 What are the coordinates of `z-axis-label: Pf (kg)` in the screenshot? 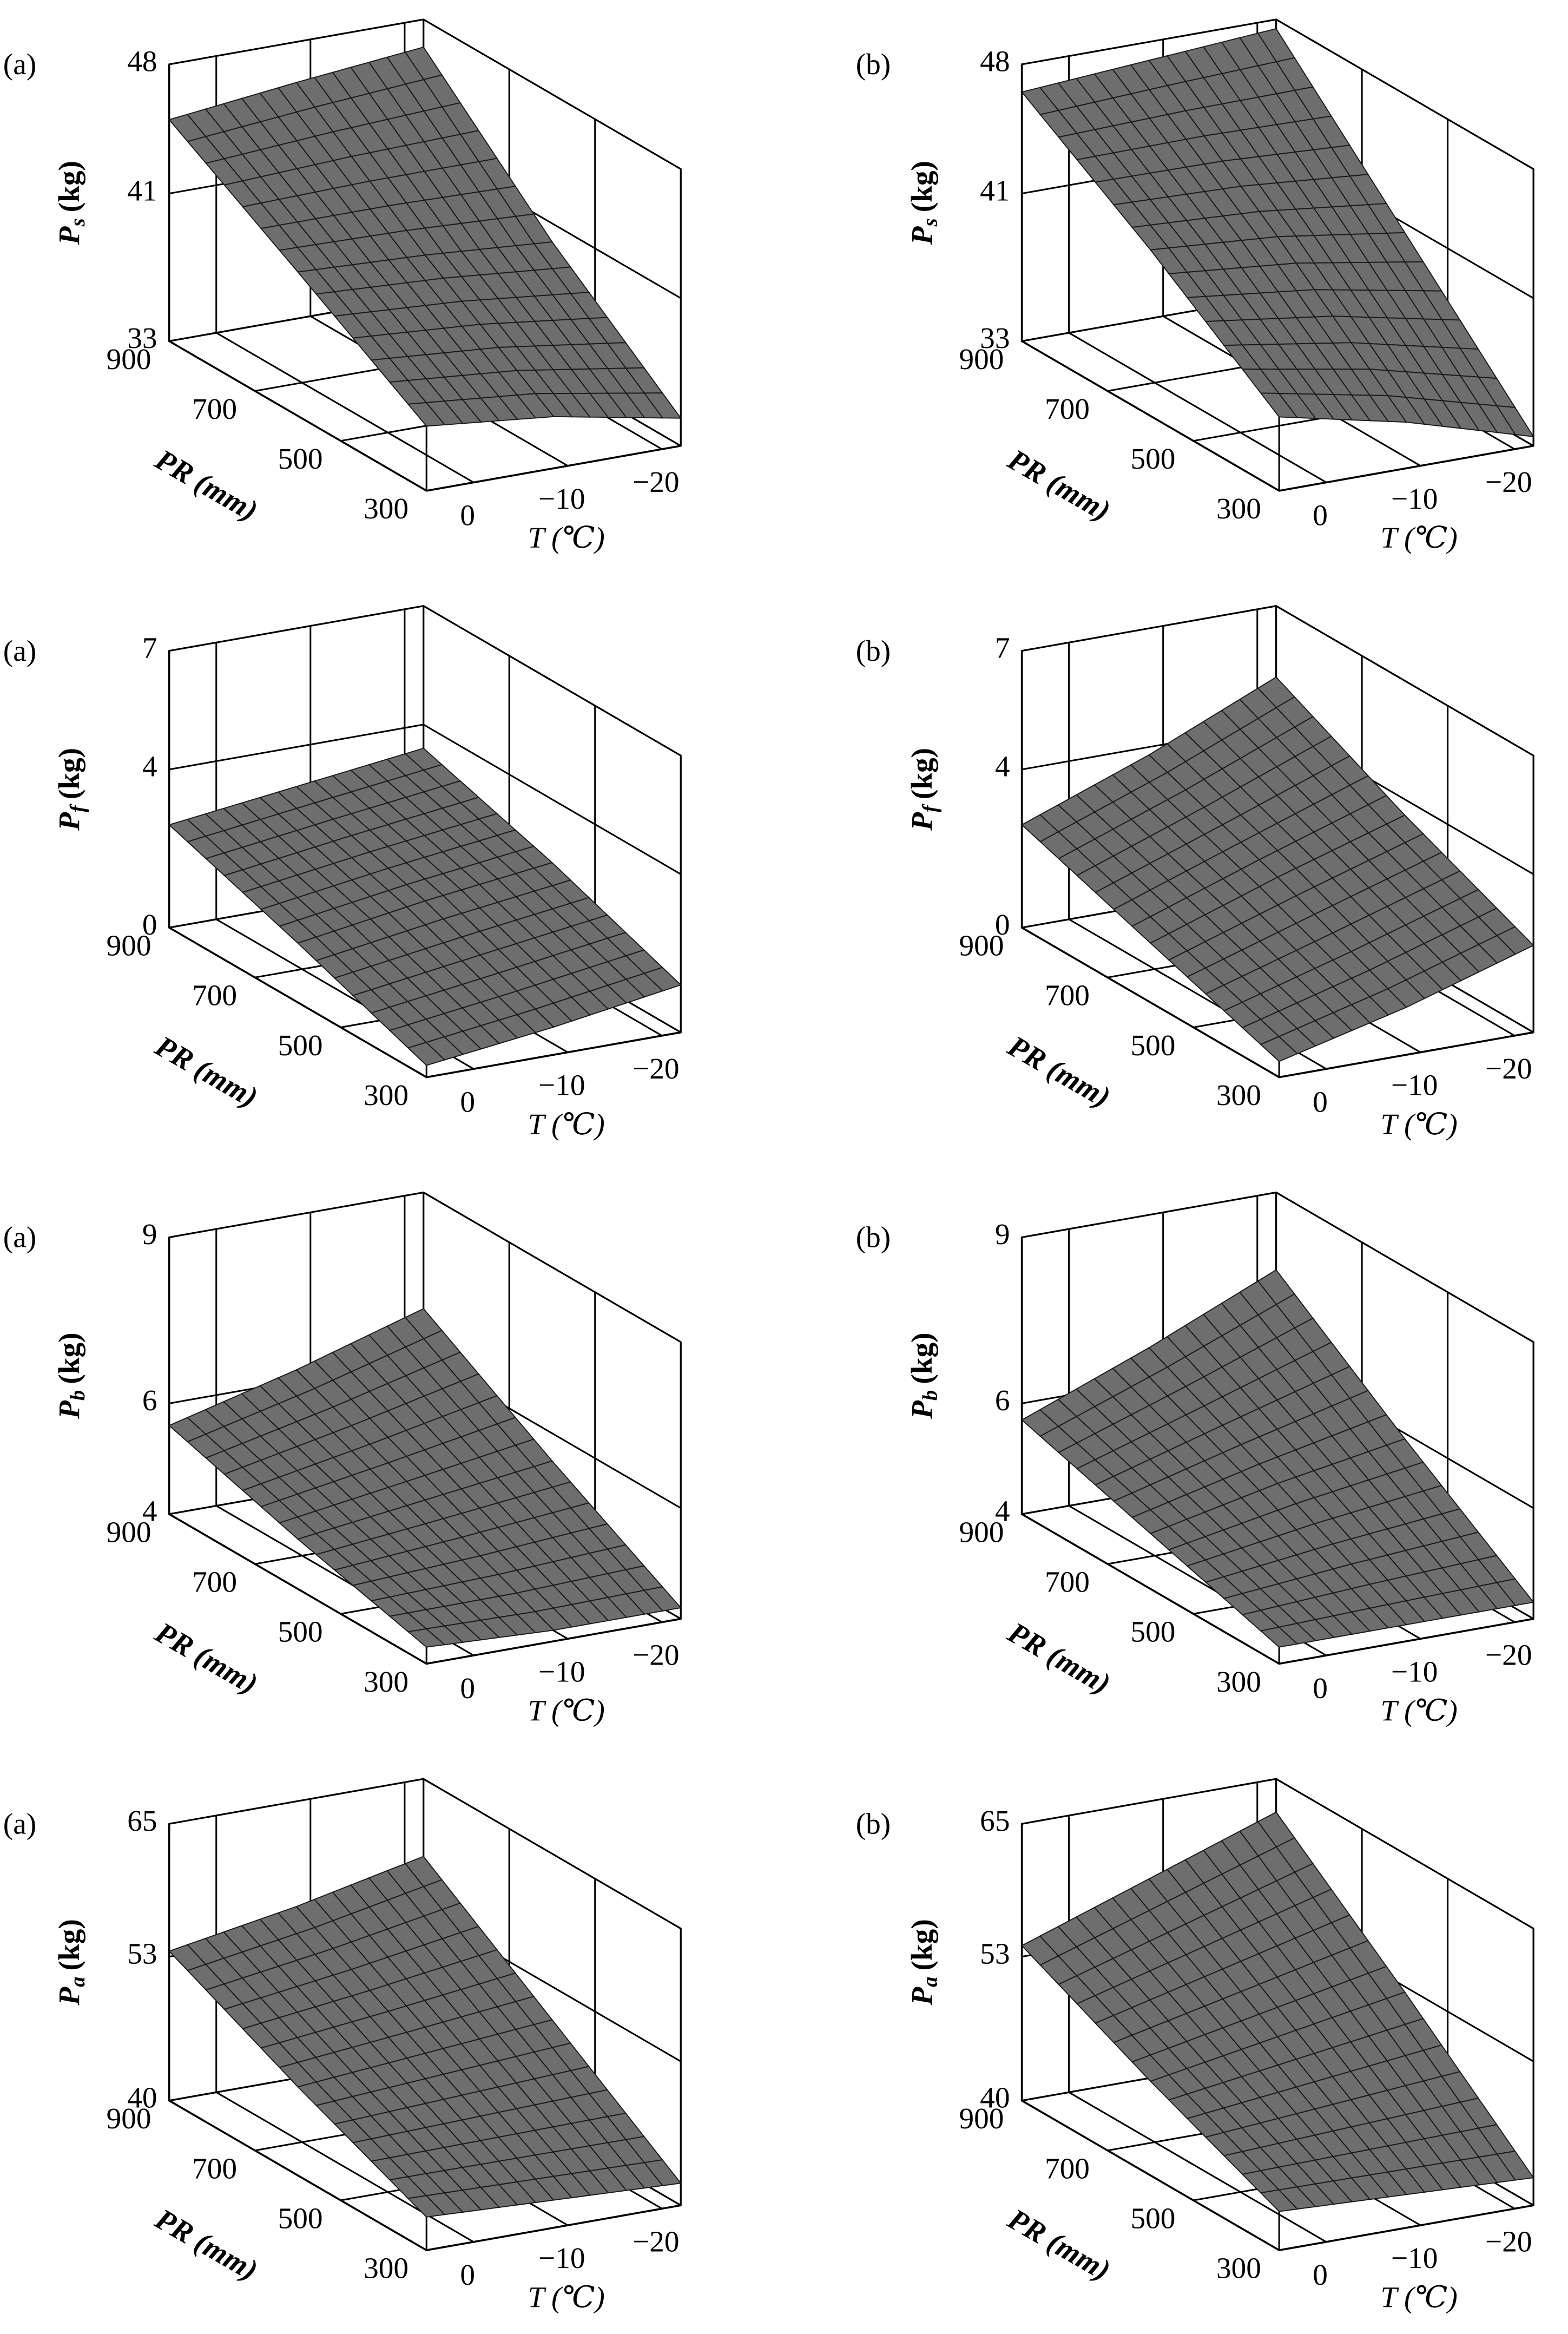 It's located at (923, 789).